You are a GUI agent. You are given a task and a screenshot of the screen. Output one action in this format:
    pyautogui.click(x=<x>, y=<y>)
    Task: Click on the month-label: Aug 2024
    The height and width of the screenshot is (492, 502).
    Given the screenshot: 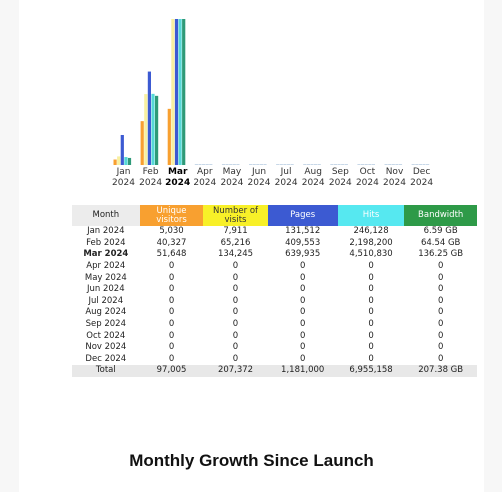 What is the action you would take?
    pyautogui.click(x=313, y=178)
    